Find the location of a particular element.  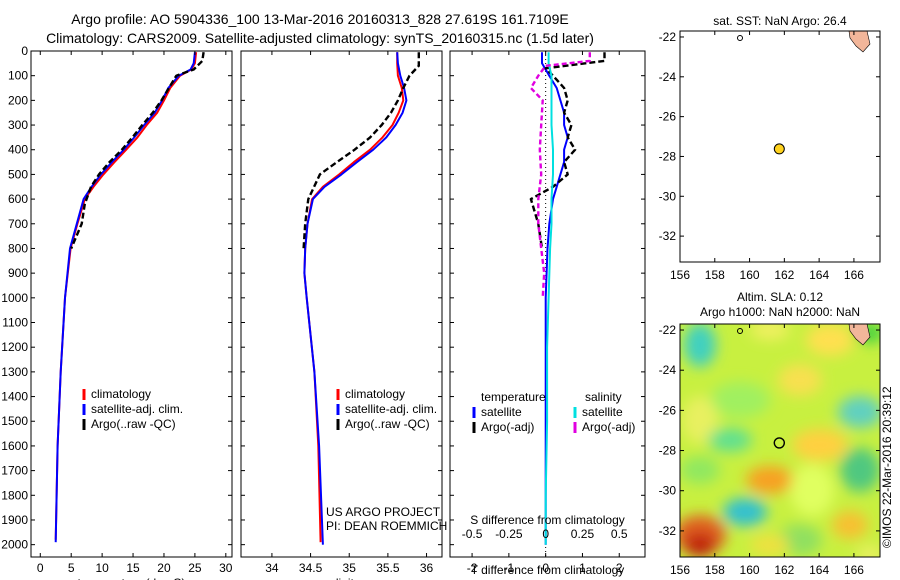

temperature-axis-label: temperature (deg C) is located at coordinates (131, 578).